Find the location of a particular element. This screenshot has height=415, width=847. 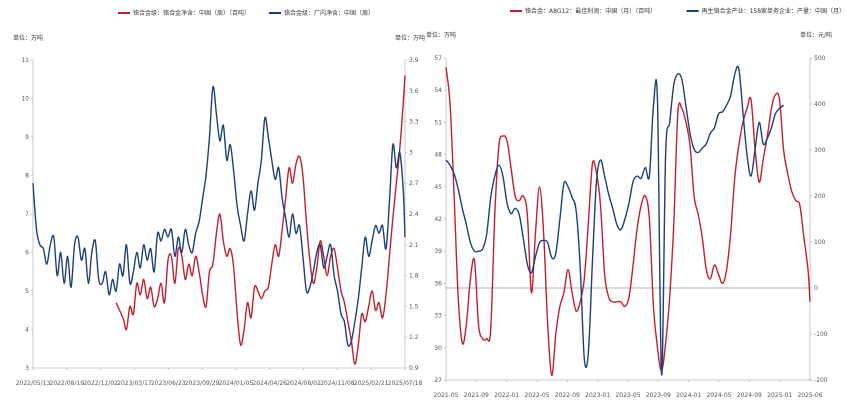

right-tick-label: 0 is located at coordinates (816, 288).